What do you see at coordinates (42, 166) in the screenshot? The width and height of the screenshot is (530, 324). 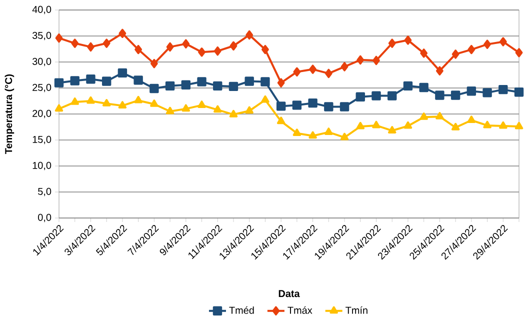 I see `y-tick-label: 10,0` at bounding box center [42, 166].